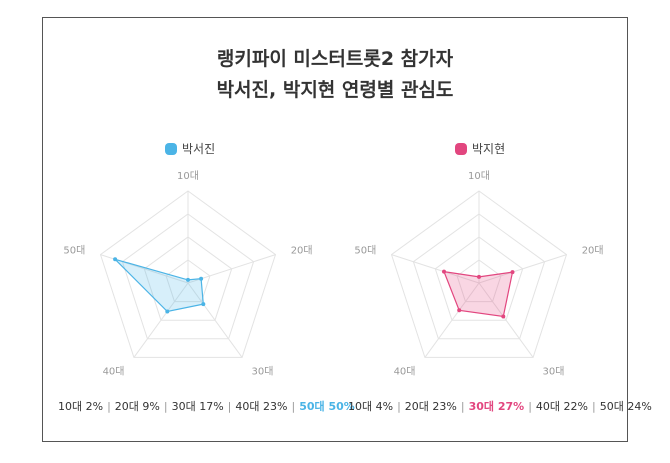  Describe the element at coordinates (81, 406) in the screenshot. I see `summary-item: 10대 2%` at that location.